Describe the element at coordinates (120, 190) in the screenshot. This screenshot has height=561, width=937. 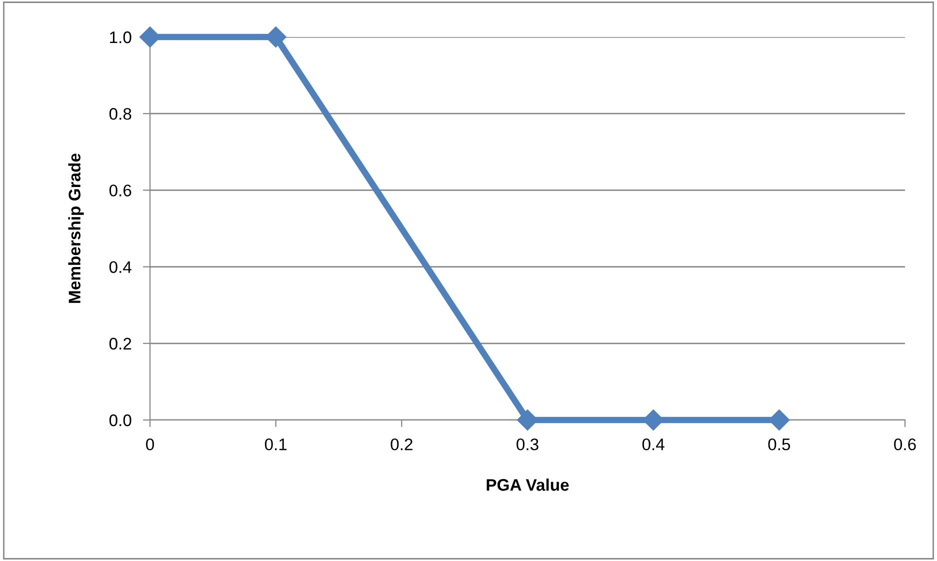
I see `y-tick-label: 0.6` at that location.